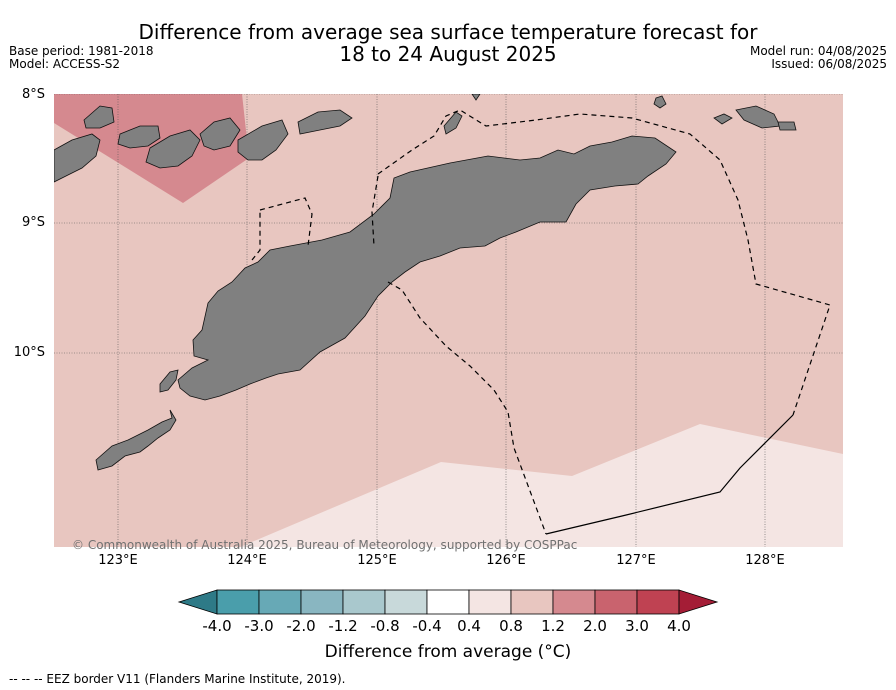 The height and width of the screenshot is (690, 896). I want to click on lon-label-125e: 125°E, so click(377, 560).